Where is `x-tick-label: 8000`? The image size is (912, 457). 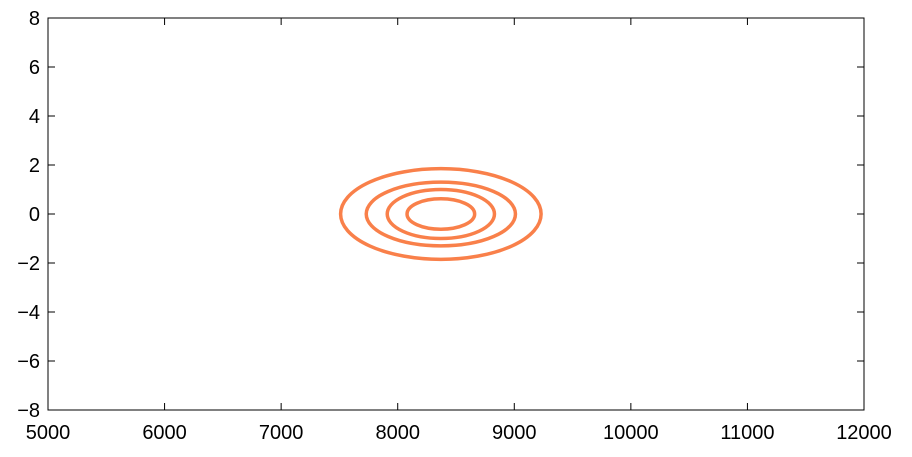 x-tick-label: 8000 is located at coordinates (397, 433).